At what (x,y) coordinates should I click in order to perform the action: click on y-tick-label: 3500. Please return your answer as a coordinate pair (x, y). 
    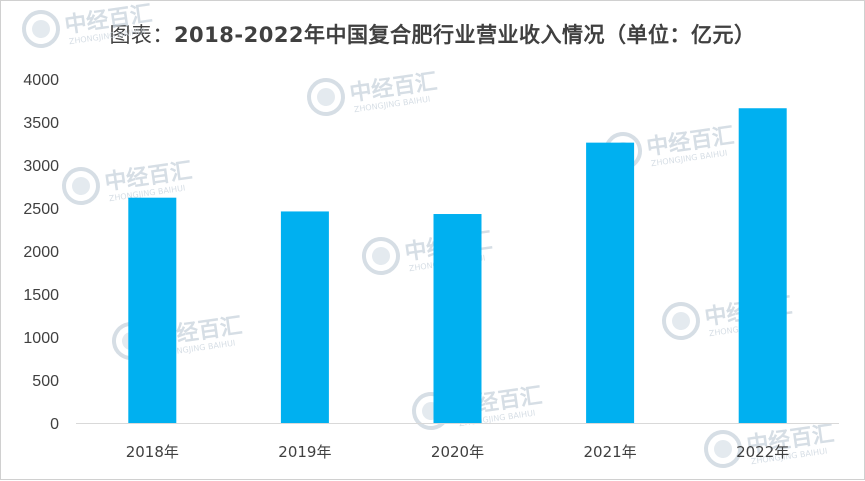
    Looking at the image, I should click on (41, 123).